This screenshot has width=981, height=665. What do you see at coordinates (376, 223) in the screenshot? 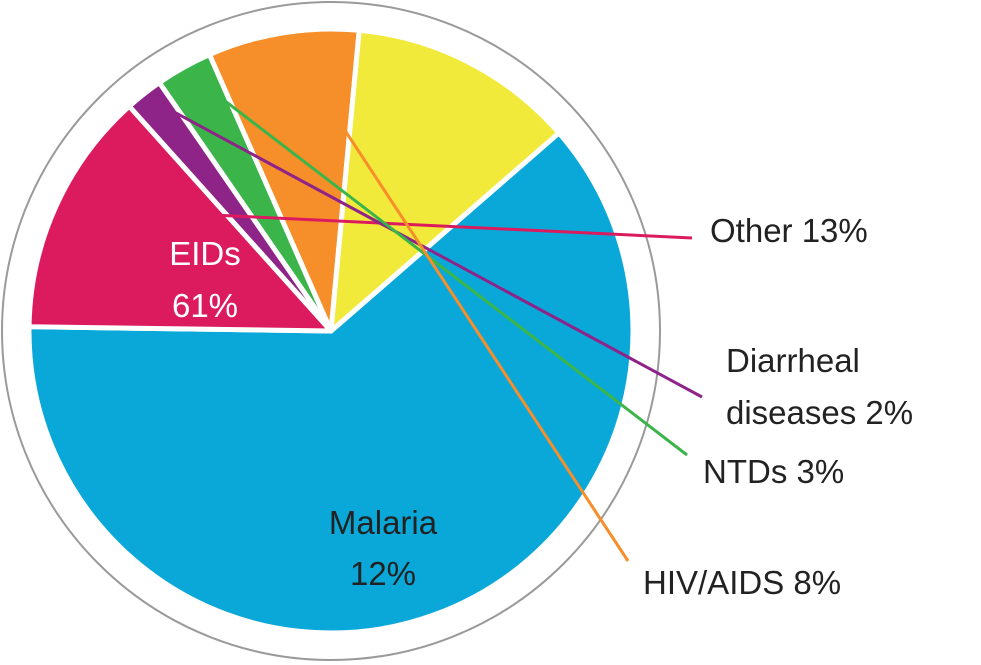
I see `leader-line-other` at bounding box center [376, 223].